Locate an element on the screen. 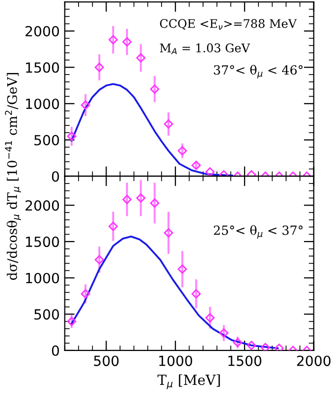 This screenshot has height=396, width=332. x-tick-label: 1500 is located at coordinates (245, 361).